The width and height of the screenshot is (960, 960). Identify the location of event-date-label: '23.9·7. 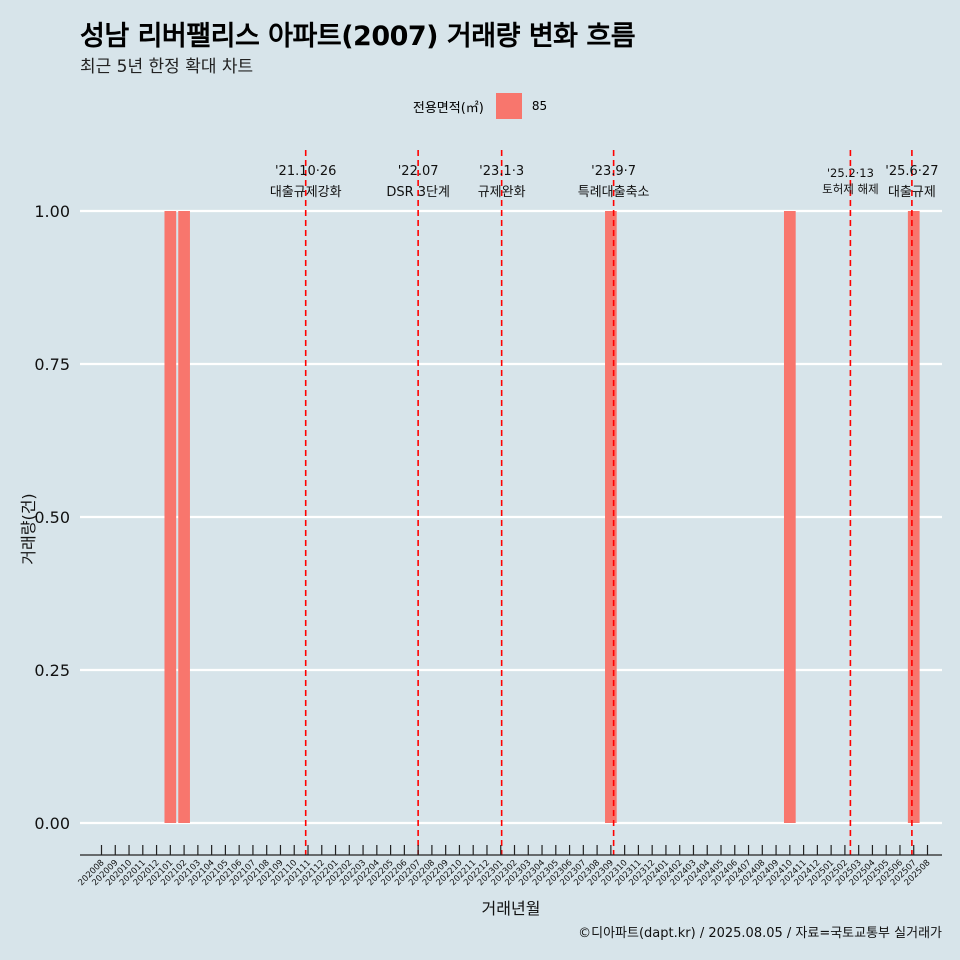
(613, 171).